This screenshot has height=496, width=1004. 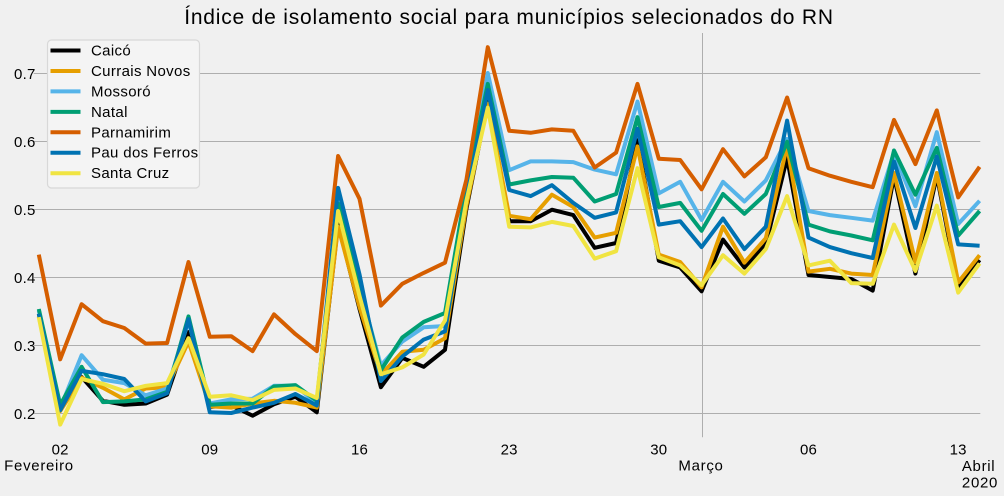 What do you see at coordinates (141, 71) in the screenshot?
I see `svg-text: Currais Novos` at bounding box center [141, 71].